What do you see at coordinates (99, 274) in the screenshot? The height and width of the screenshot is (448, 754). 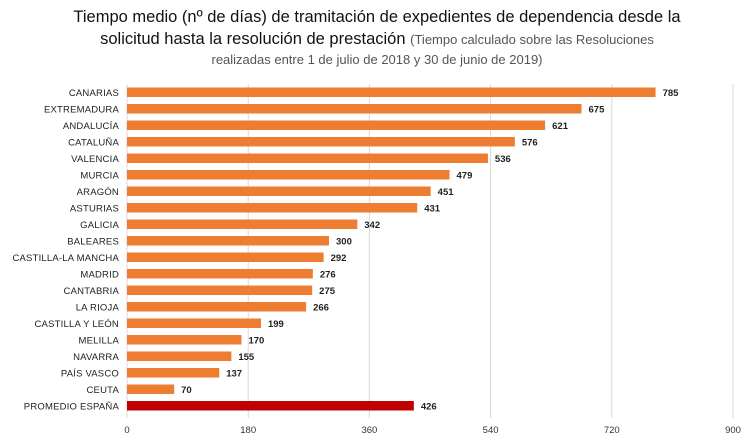 I see `category-label: MADRID` at bounding box center [99, 274].